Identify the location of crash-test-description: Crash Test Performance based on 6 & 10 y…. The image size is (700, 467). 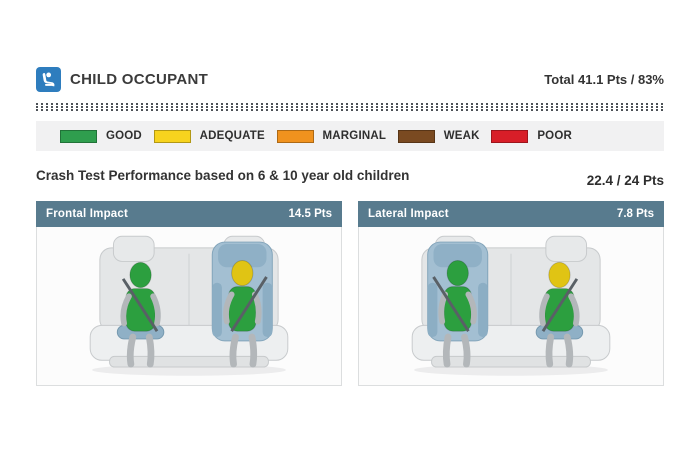
(223, 175).